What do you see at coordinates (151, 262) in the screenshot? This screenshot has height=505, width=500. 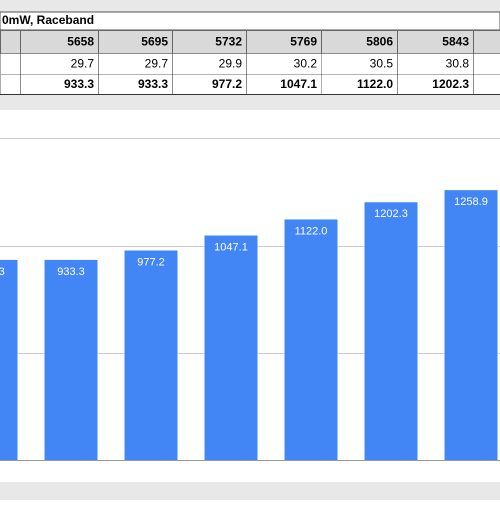 I see `data-label: 977.2` at bounding box center [151, 262].